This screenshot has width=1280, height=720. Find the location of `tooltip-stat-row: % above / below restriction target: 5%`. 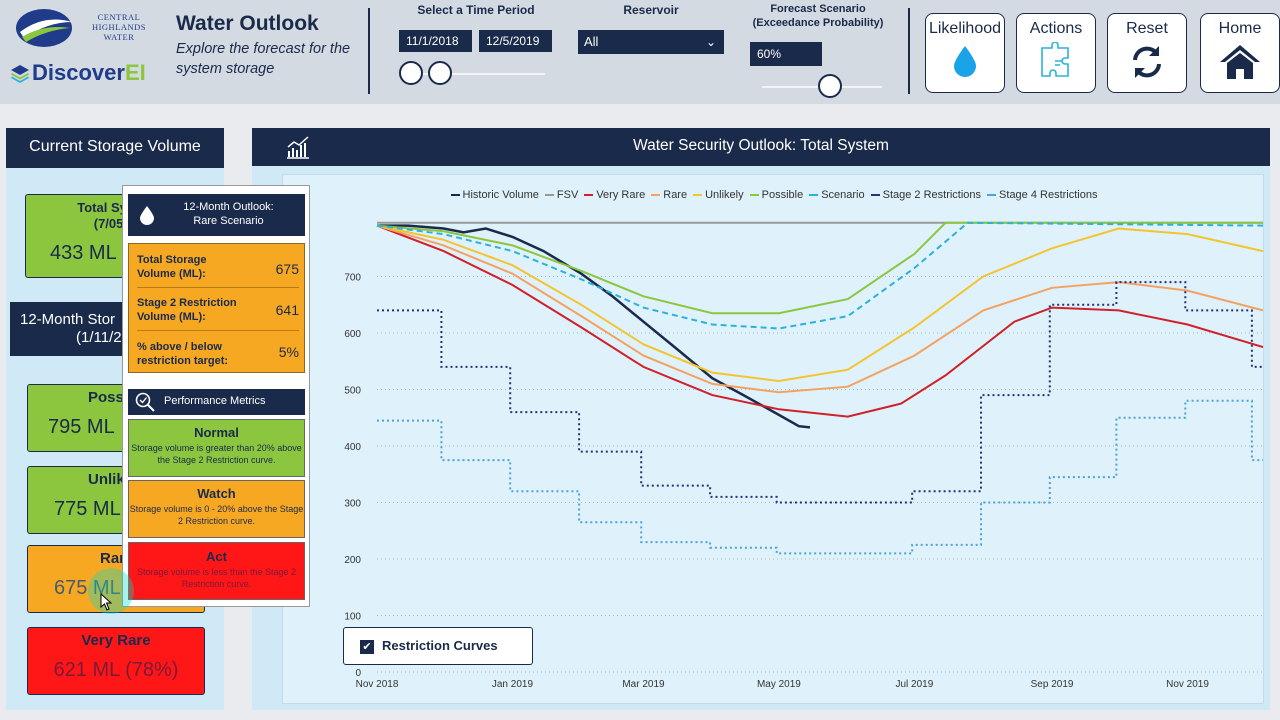

tooltip-stat-row: % above / below restriction target: 5% is located at coordinates (218, 352).